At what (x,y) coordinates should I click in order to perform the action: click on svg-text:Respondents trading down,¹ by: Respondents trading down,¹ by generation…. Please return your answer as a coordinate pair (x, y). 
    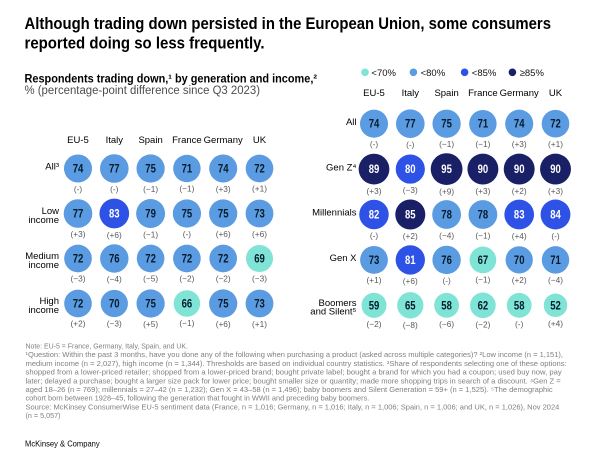
    Looking at the image, I should click on (171, 80).